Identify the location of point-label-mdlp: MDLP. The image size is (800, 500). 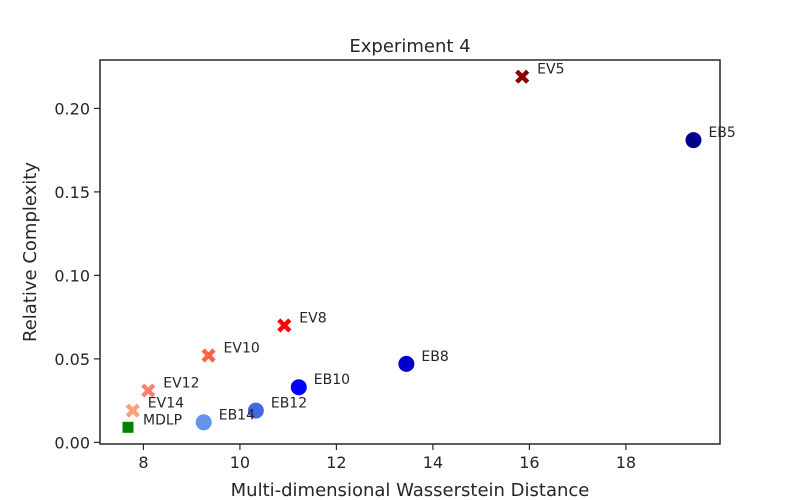
(162, 420).